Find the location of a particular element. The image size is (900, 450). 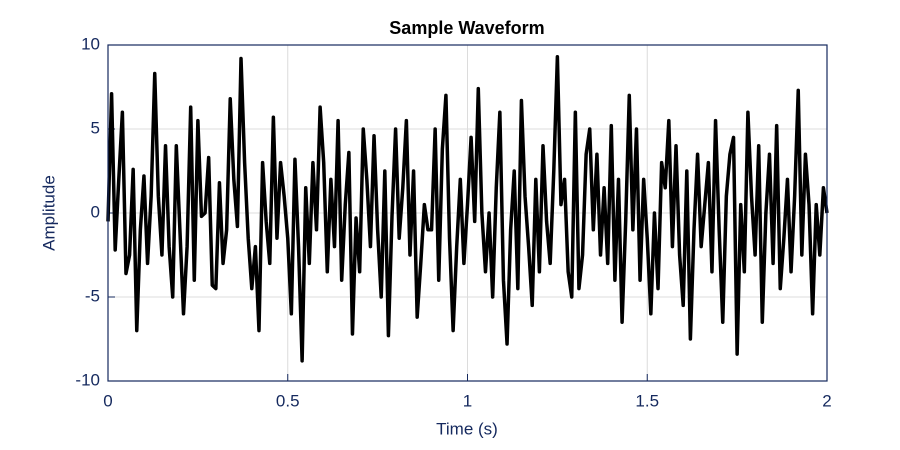

y-tick-label: 0 is located at coordinates (95, 211).